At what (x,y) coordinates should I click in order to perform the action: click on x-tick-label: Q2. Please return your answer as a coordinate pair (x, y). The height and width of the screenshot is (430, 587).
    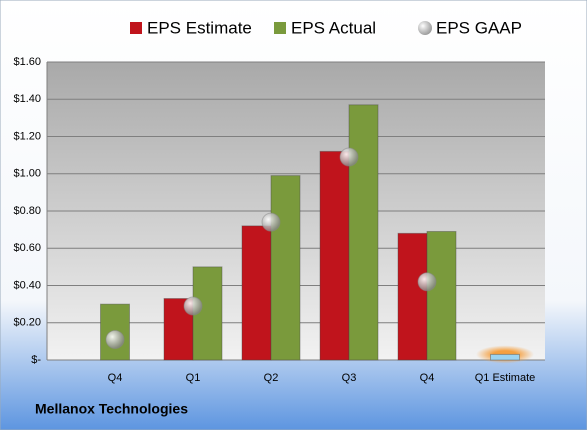
    Looking at the image, I should click on (271, 378).